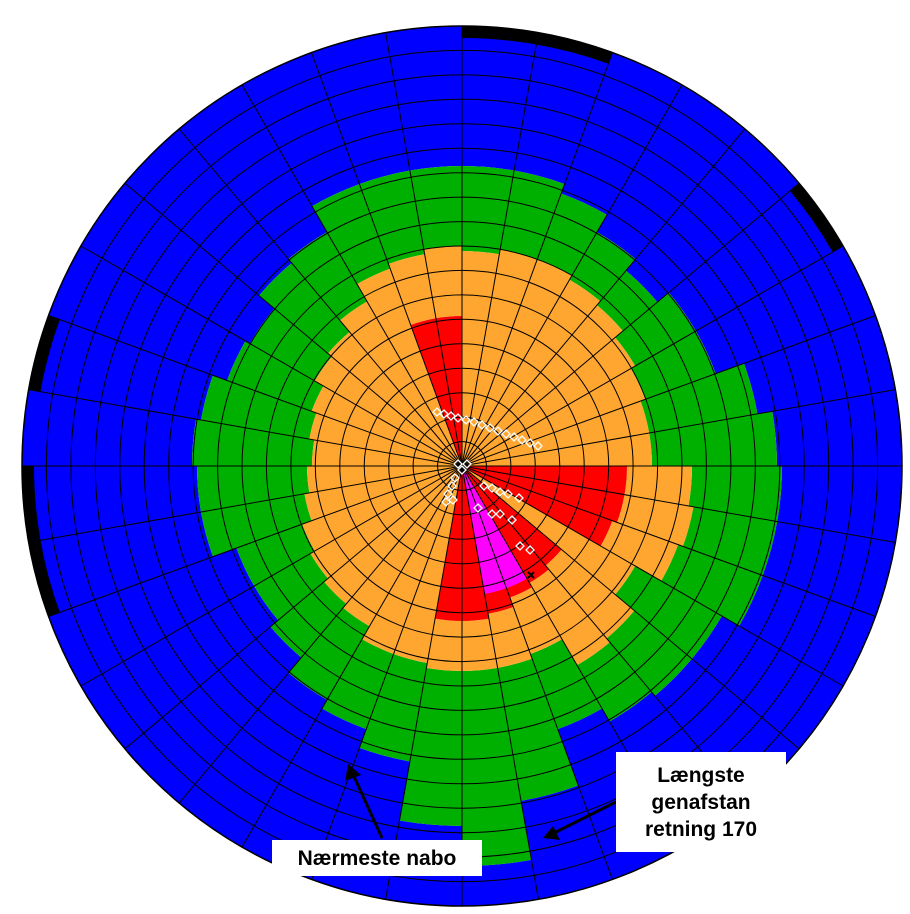 The height and width of the screenshot is (914, 910). Describe the element at coordinates (377, 858) in the screenshot. I see `nearest-neighbour-label: Nærmeste nabo` at that location.